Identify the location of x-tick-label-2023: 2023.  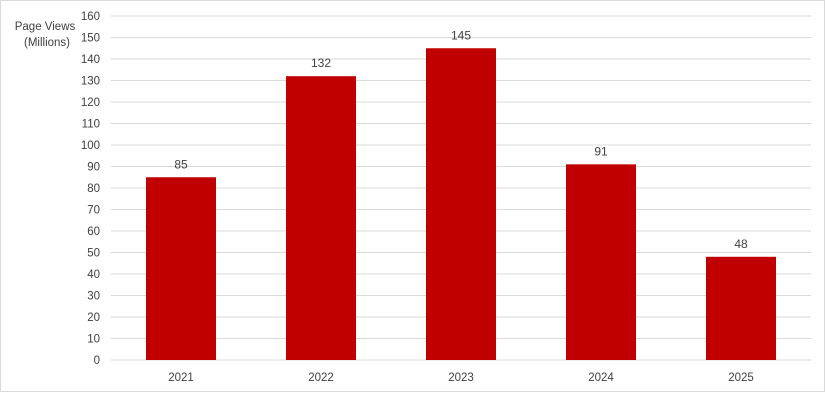
(461, 378).